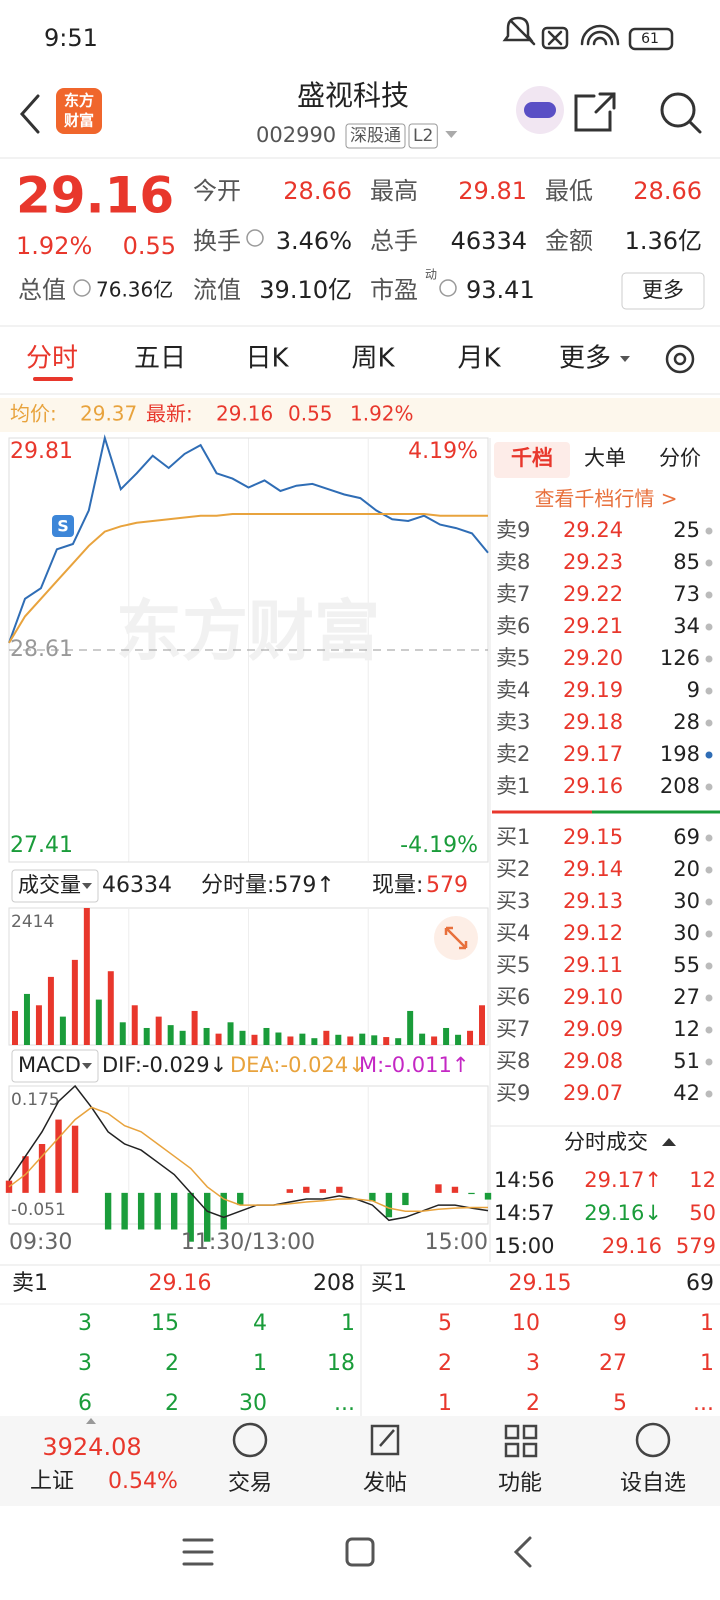 This screenshot has width=720, height=1600. I want to click on tab: 更多, so click(585, 359).